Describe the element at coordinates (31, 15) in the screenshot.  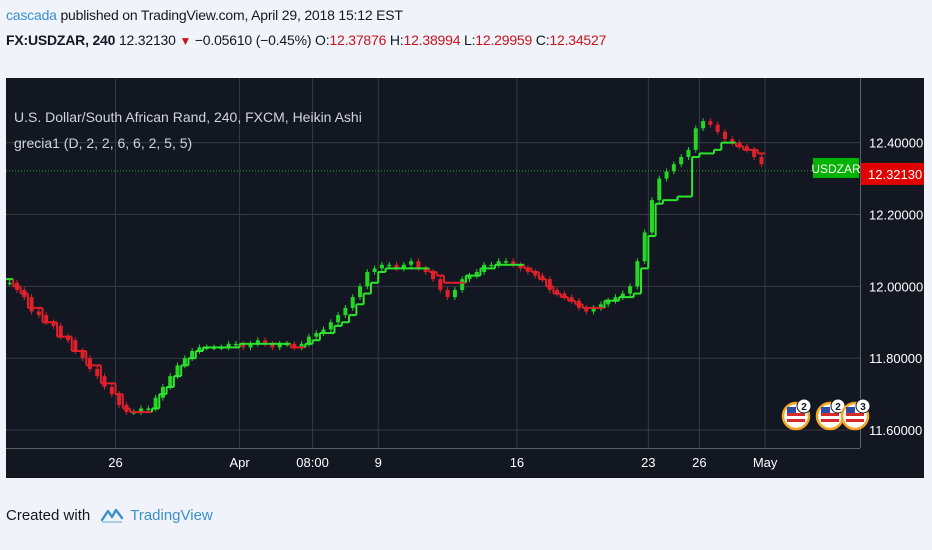
I see `author-link: cascada` at that location.